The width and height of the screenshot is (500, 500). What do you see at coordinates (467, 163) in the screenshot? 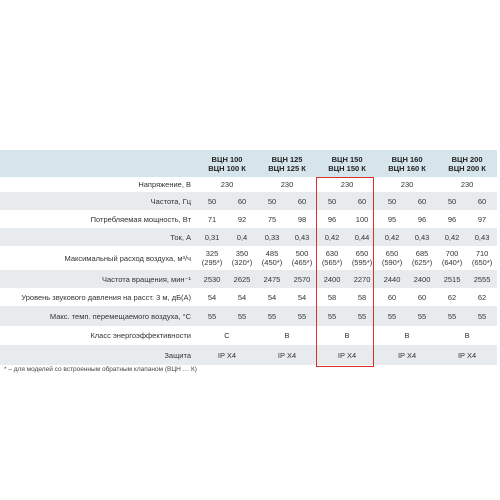
I see `model-header: ВЦН 200 ВЦН 200 К` at bounding box center [467, 163].